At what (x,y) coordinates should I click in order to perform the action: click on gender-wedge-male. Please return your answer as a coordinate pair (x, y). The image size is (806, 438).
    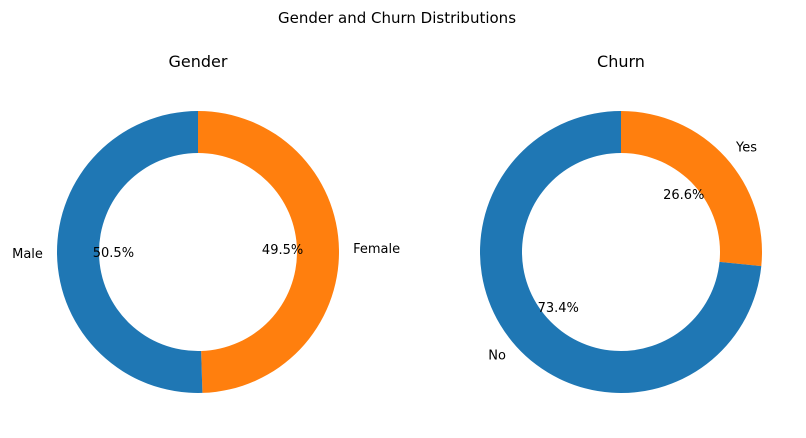
    Looking at the image, I should click on (129, 252).